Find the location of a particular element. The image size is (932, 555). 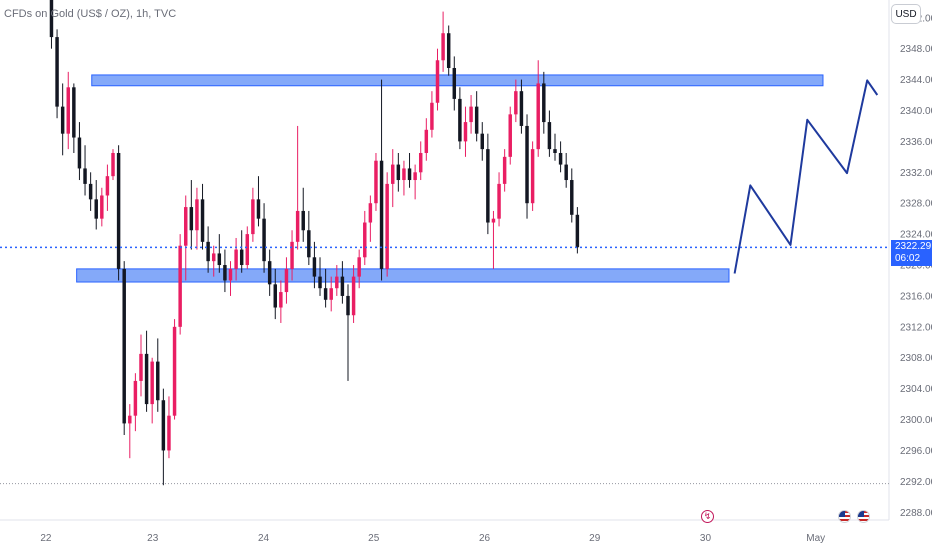

y-tick-label: 2320.00 is located at coordinates (916, 266).